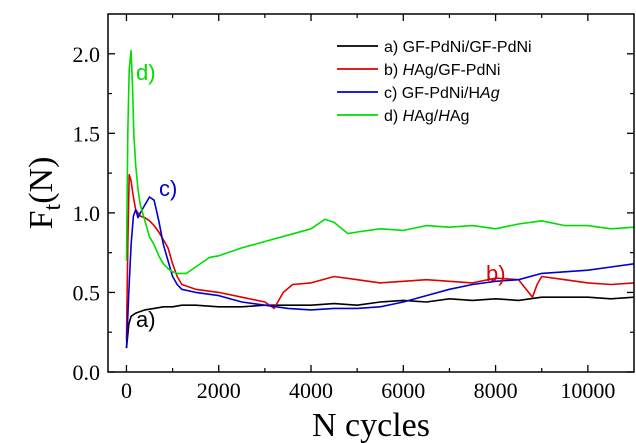 This screenshot has width=636, height=443. I want to click on y-tick-label: 1.0, so click(87, 213).